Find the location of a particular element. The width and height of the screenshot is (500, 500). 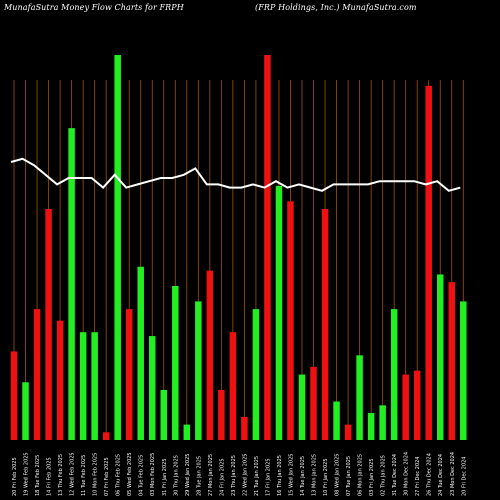

bar-27-mon-jan-2025 is located at coordinates (210, 355).